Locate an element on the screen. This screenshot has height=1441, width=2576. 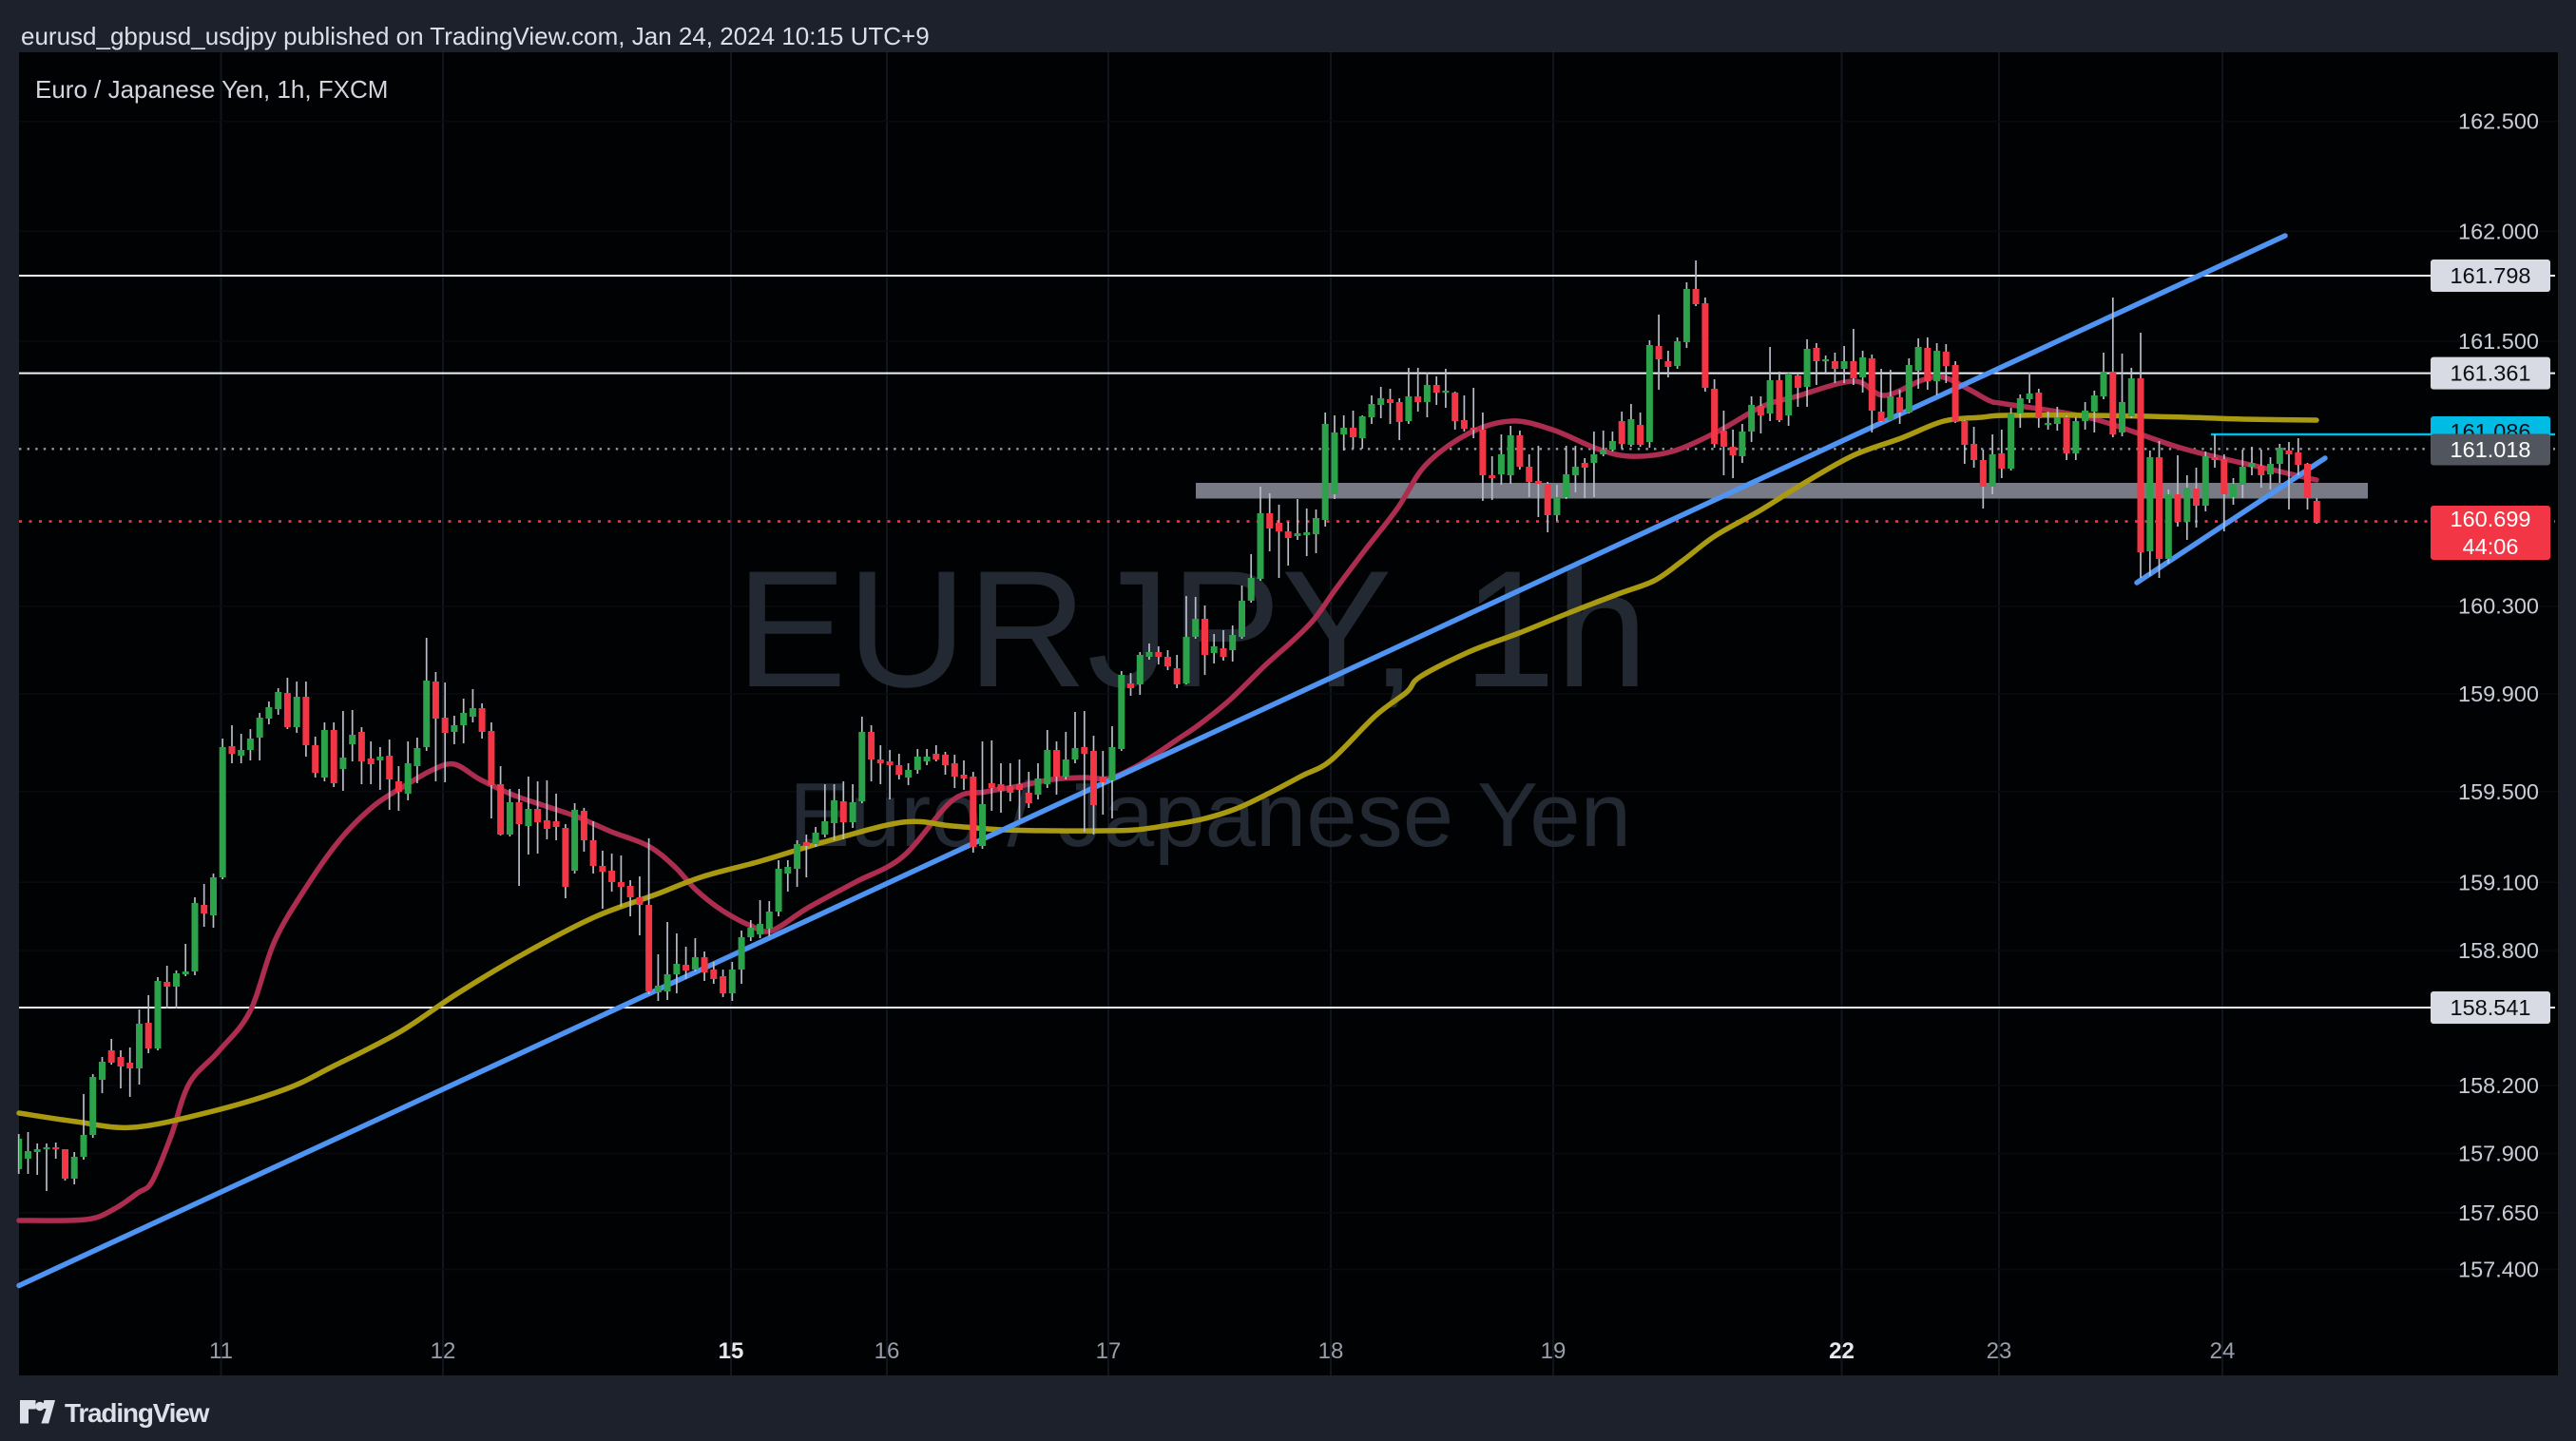
svg-text: TradingView is located at coordinates (137, 1413).